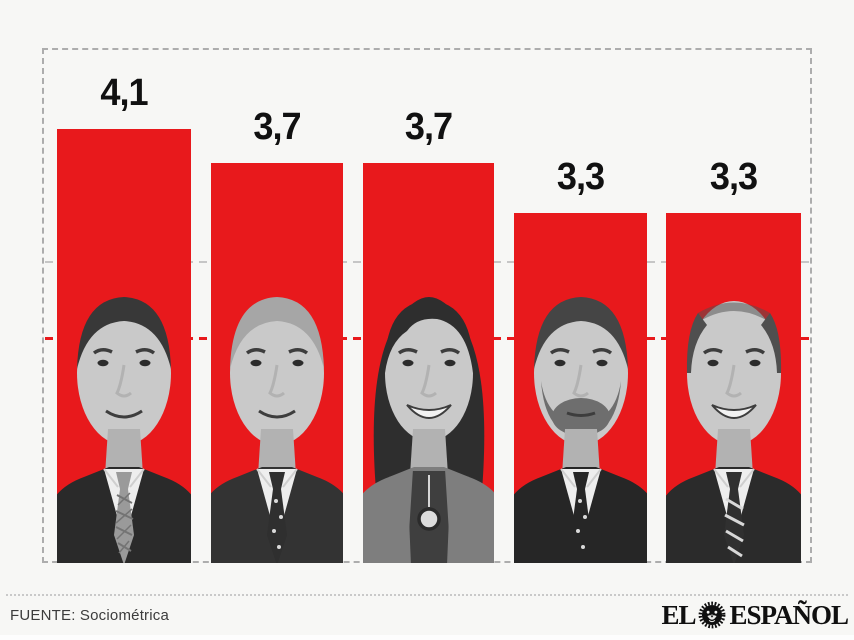  I want to click on bar-value-label: 4,1, so click(124, 93).